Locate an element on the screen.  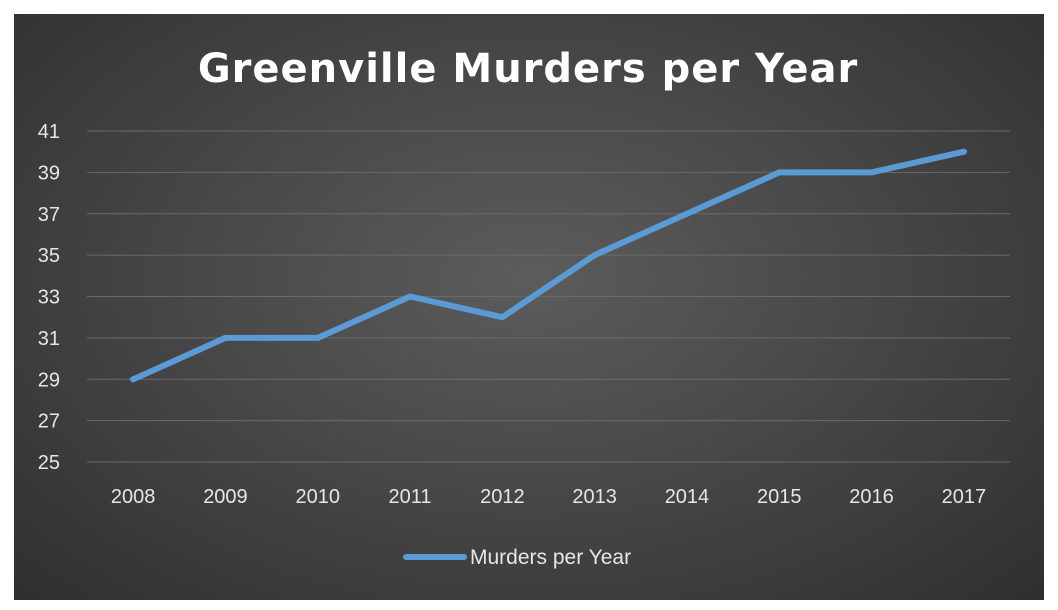
y-tick-label: 37 is located at coordinates (49, 215).